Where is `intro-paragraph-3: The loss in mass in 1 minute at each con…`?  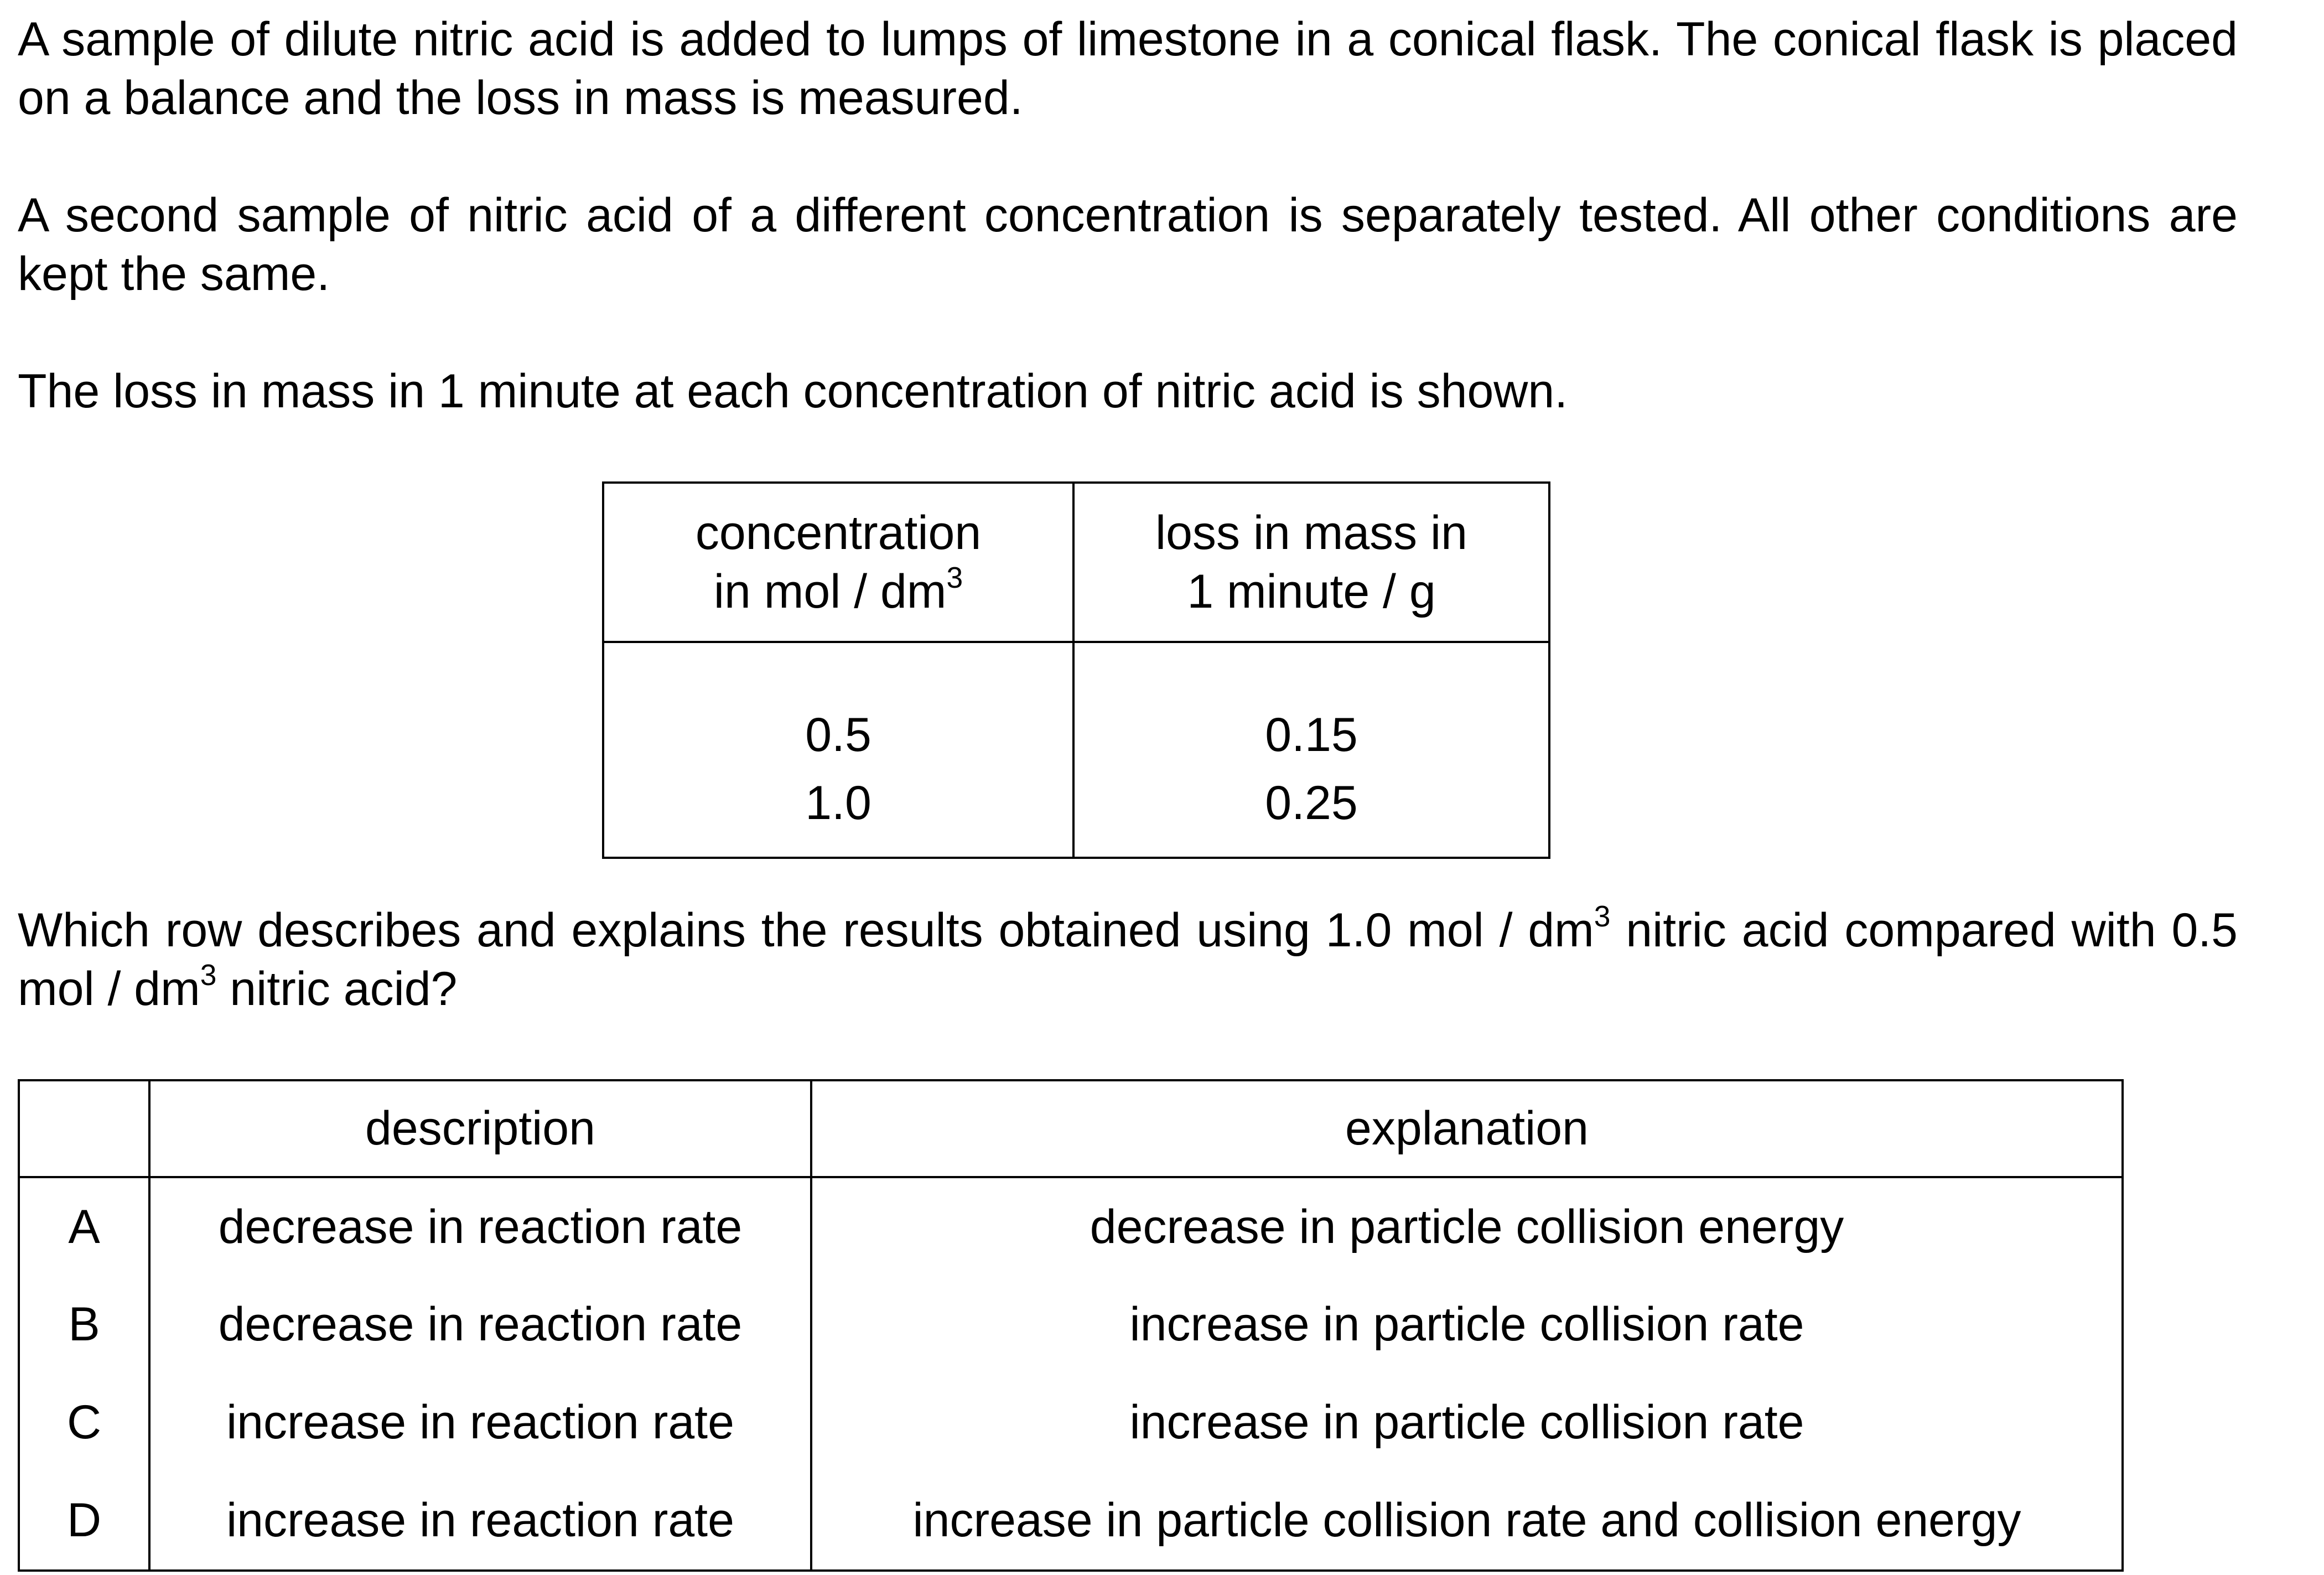 intro-paragraph-3: The loss in mass in 1 minute at each con… is located at coordinates (793, 391).